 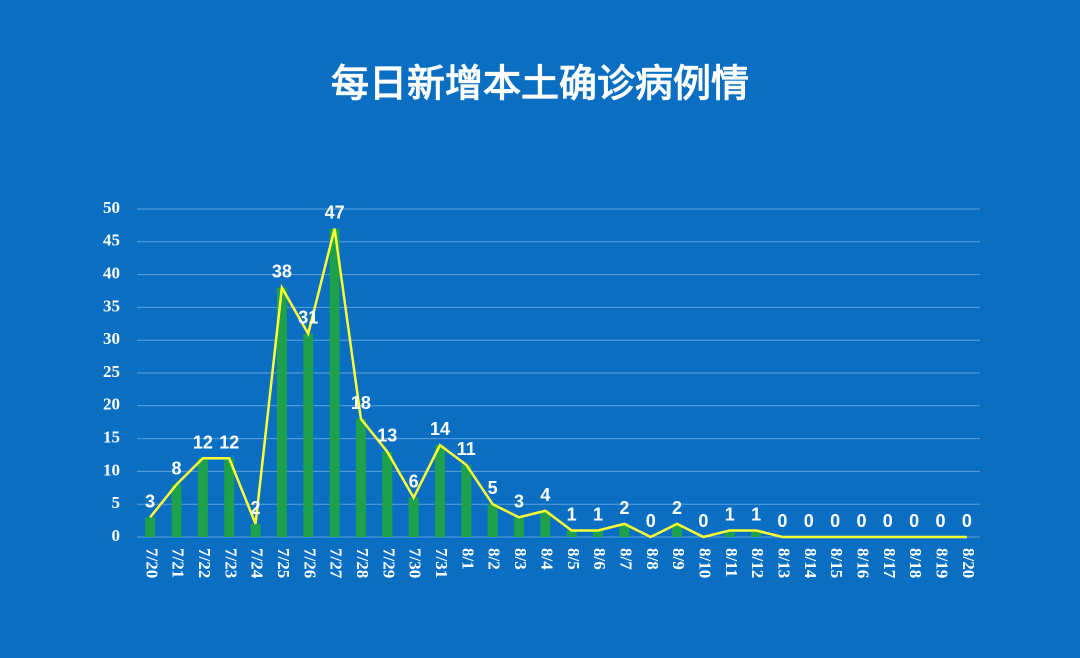 I want to click on x-tick-label: 8/3, so click(x=520, y=559).